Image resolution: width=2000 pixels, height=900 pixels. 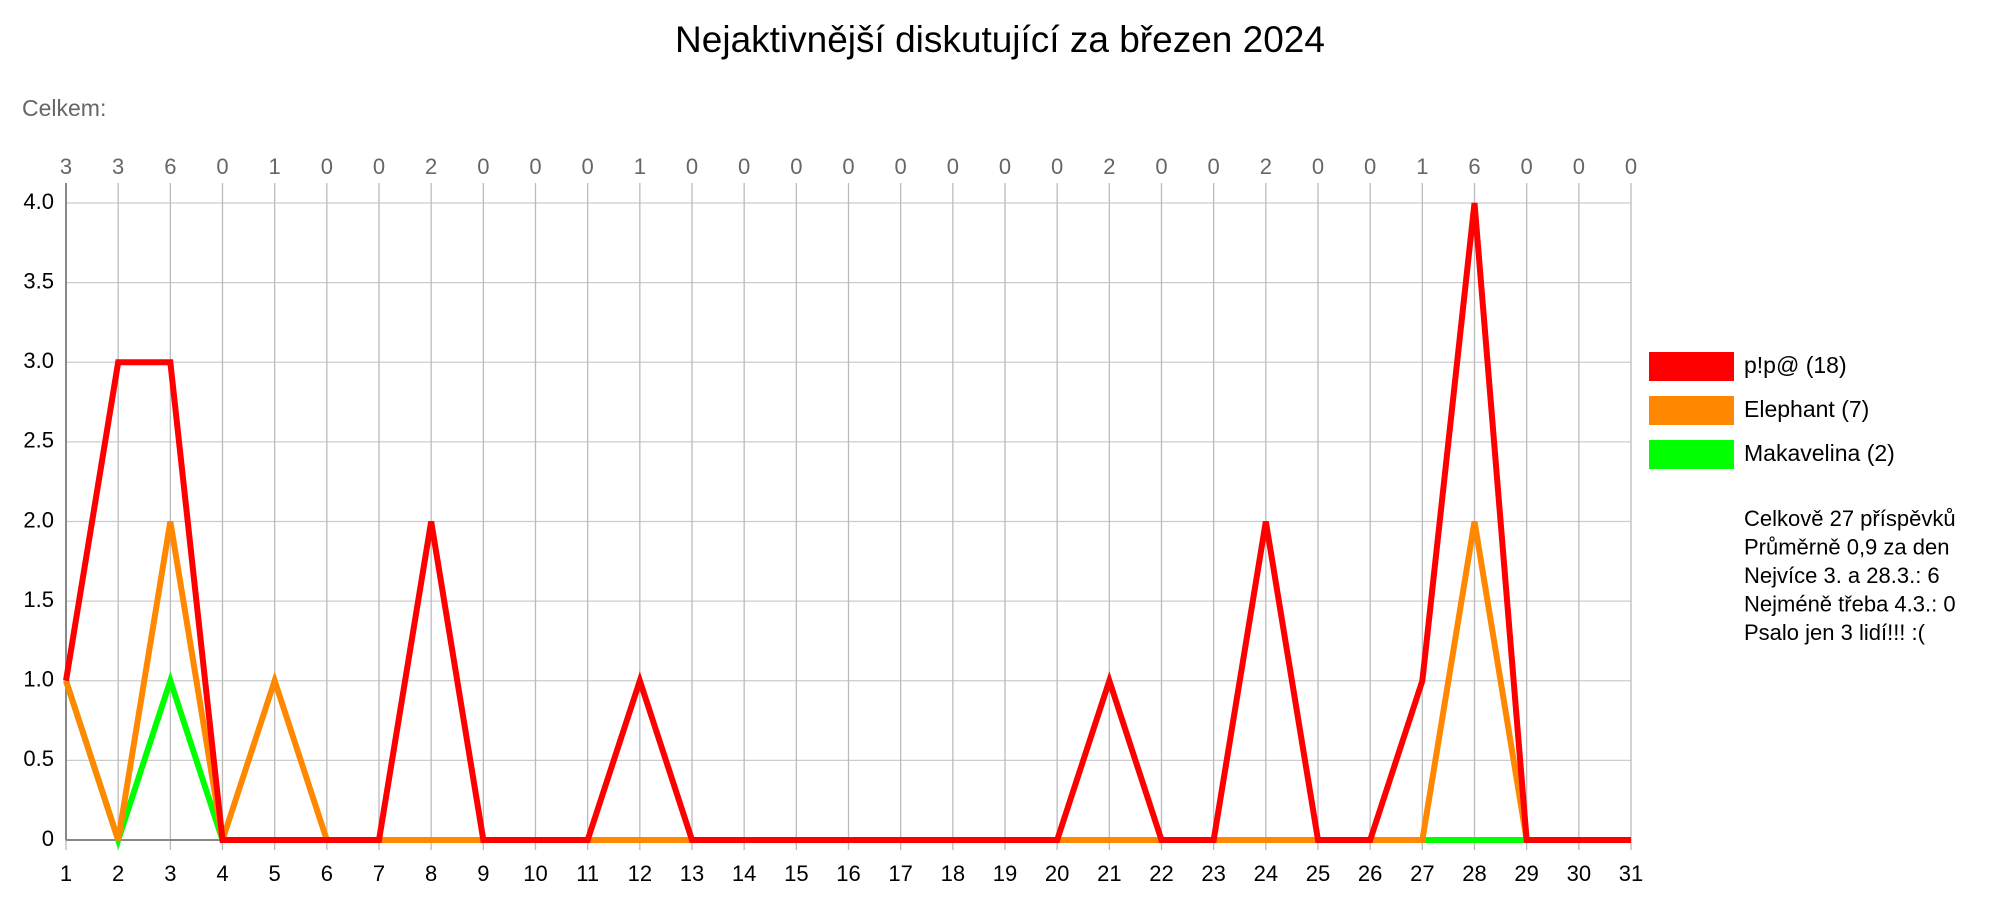 I want to click on x-tick-label: 14, so click(x=744, y=873).